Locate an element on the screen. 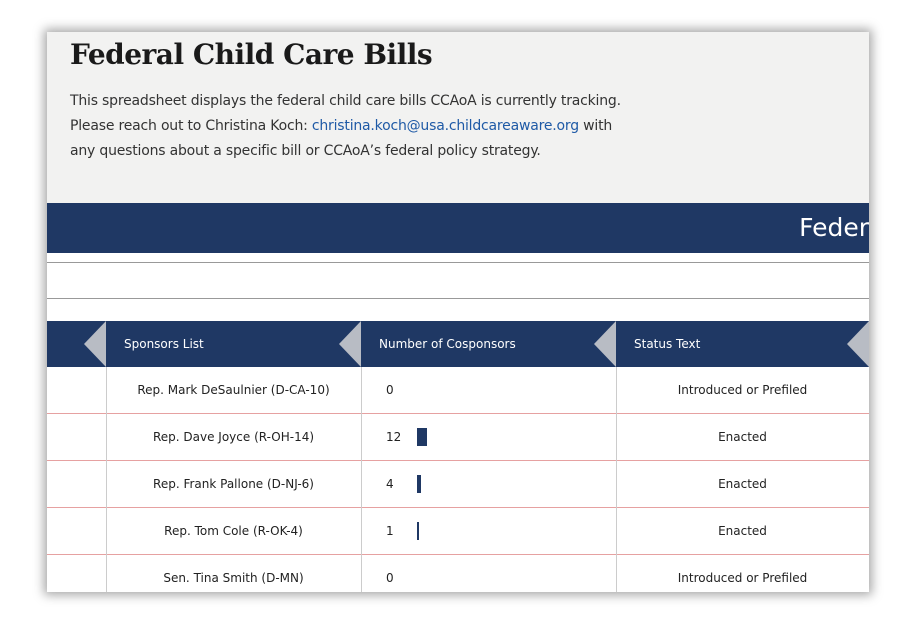 Image resolution: width=916 pixels, height=623 pixels. table-row: Rep. Dave Joyce (R-OH-14) 12 Enacted is located at coordinates (458, 437).